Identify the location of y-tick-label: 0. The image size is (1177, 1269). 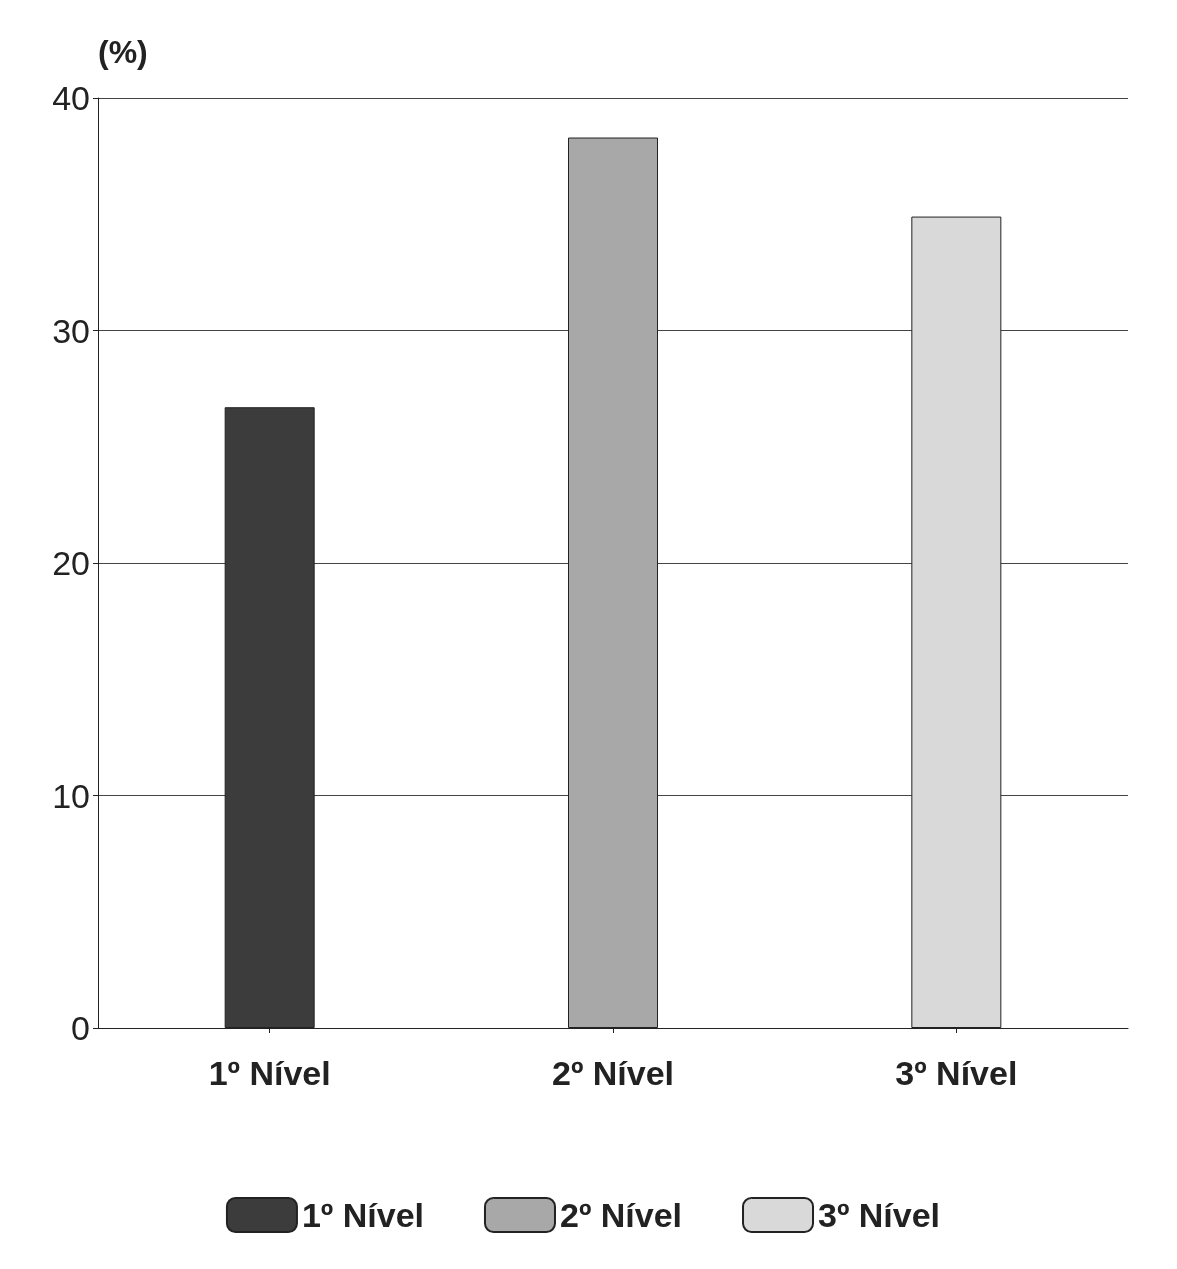
(80, 1028).